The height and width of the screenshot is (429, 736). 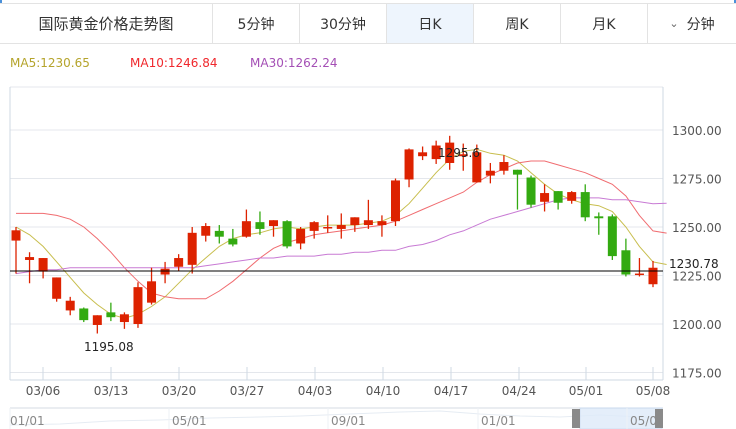 I want to click on x-tick-label: 03/20, so click(x=179, y=391).